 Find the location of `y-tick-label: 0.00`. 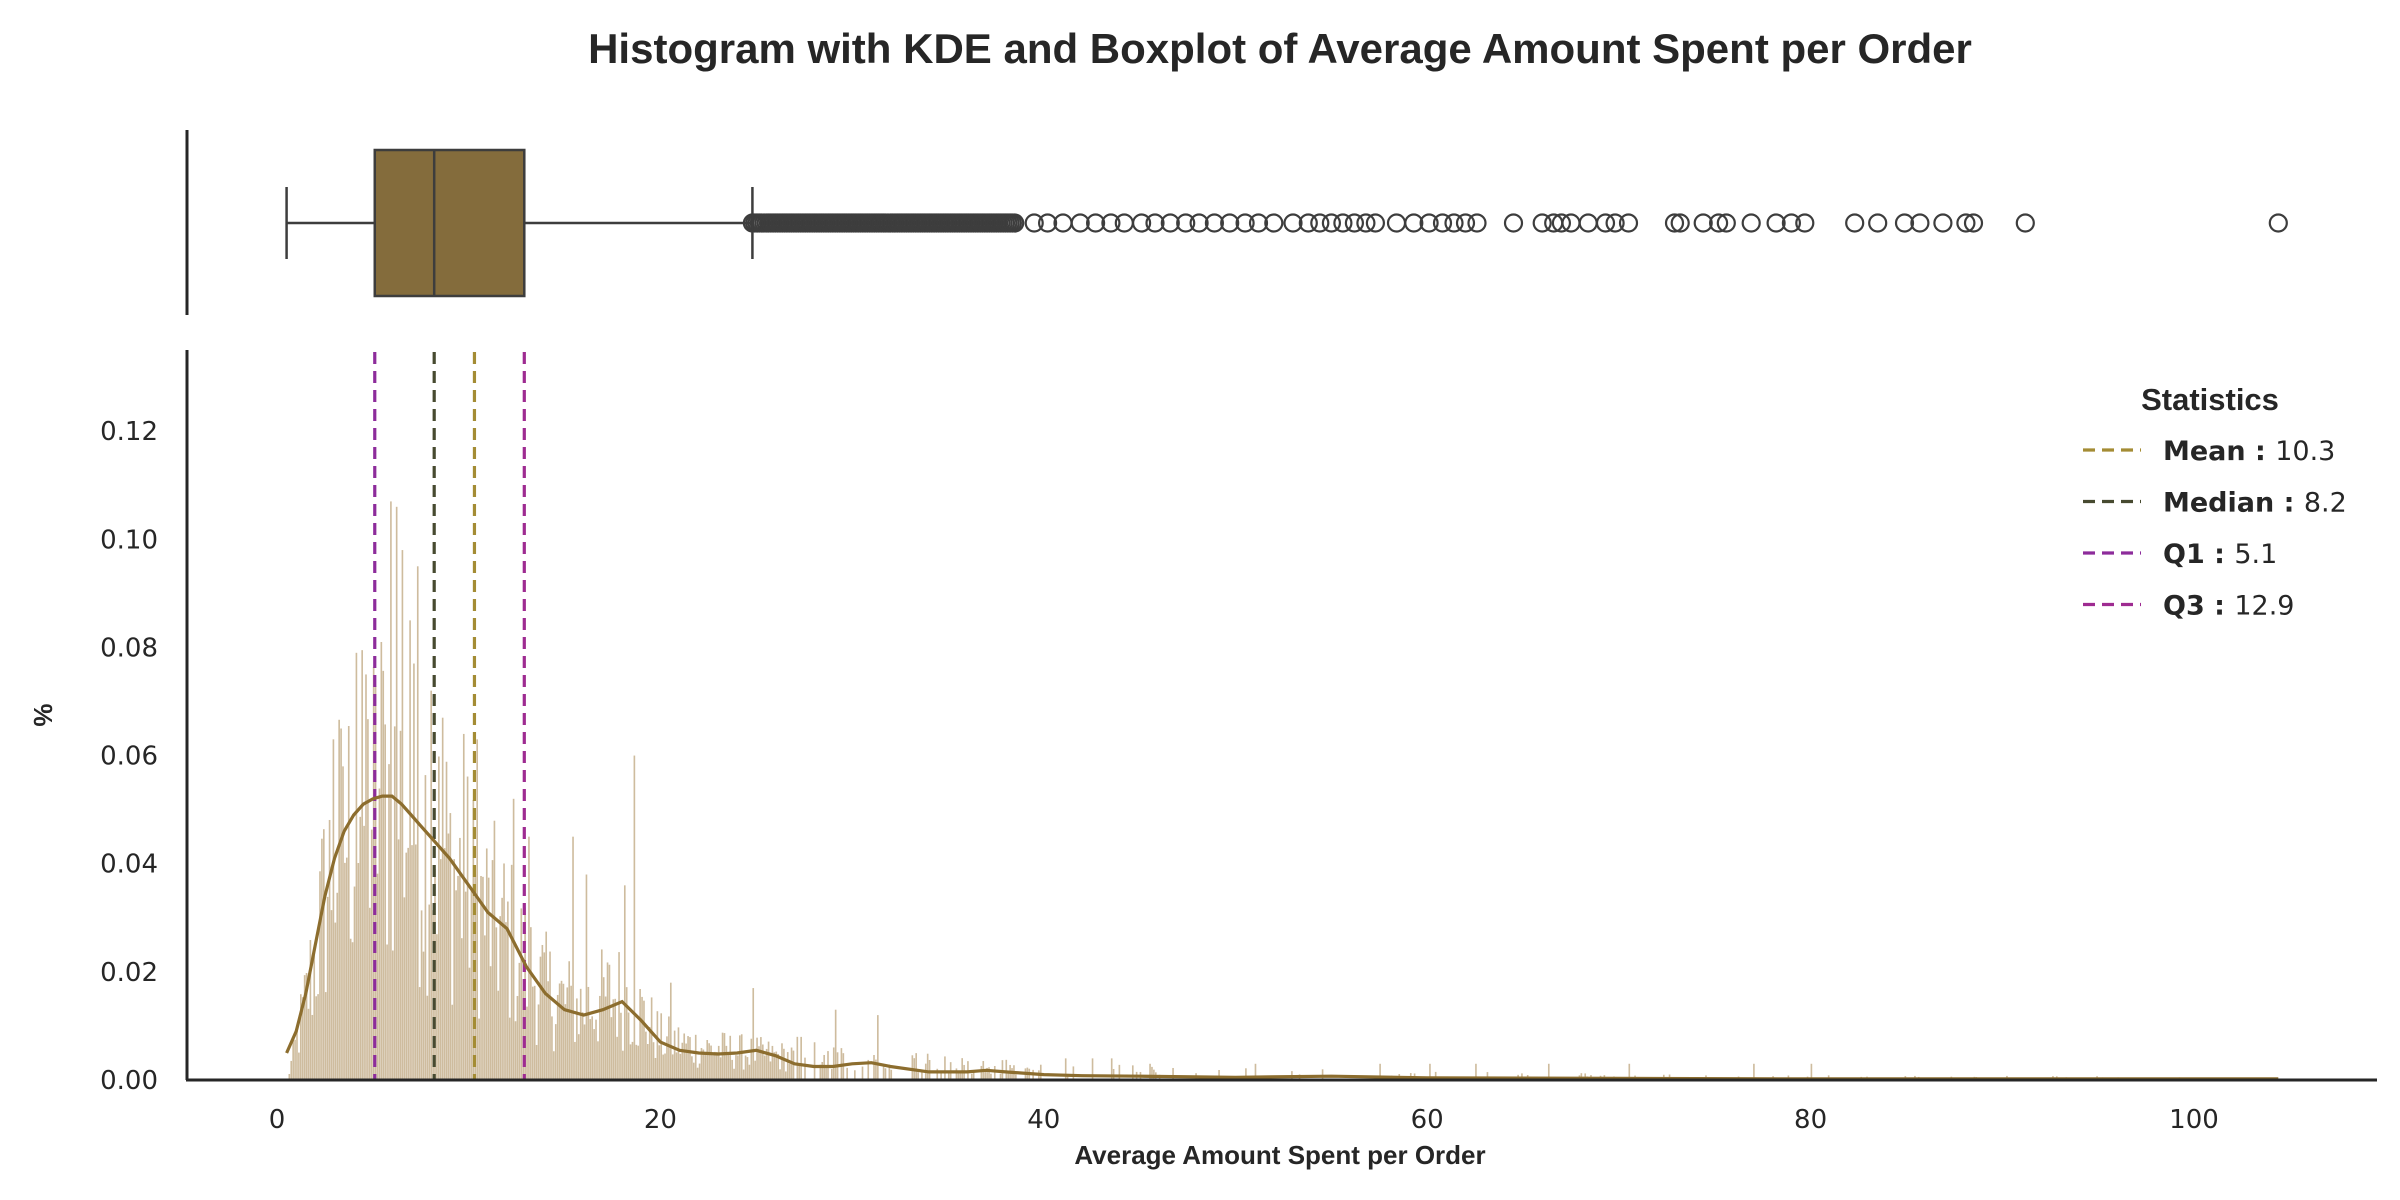

y-tick-label: 0.00 is located at coordinates (129, 1081).